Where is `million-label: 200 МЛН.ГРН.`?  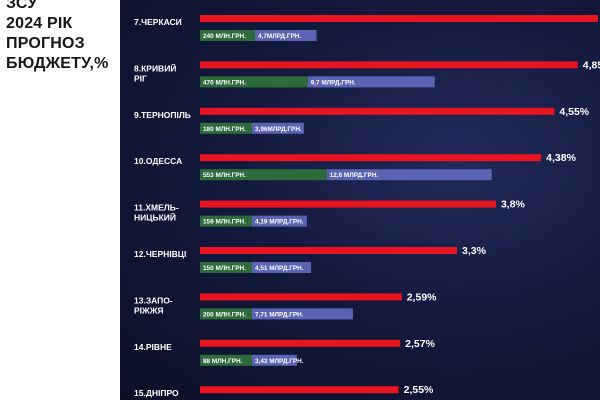 million-label: 200 МЛН.ГРН. is located at coordinates (224, 314).